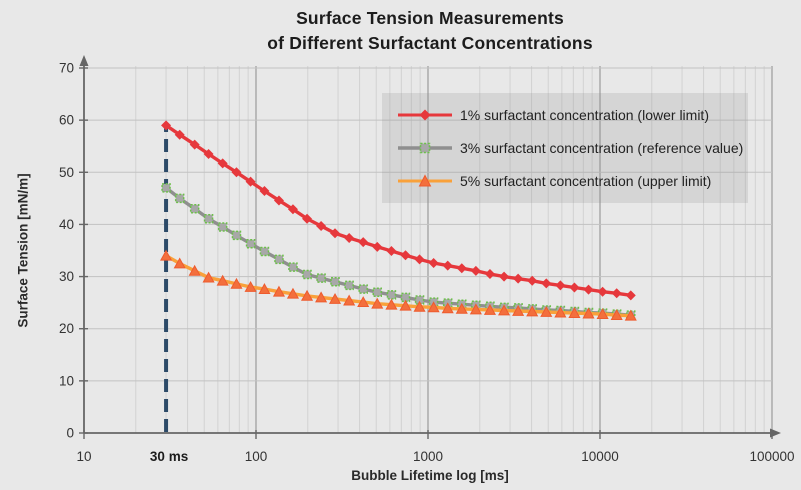 This screenshot has height=490, width=801. What do you see at coordinates (169, 456) in the screenshot?
I see `svg-text: 30 ms` at bounding box center [169, 456].